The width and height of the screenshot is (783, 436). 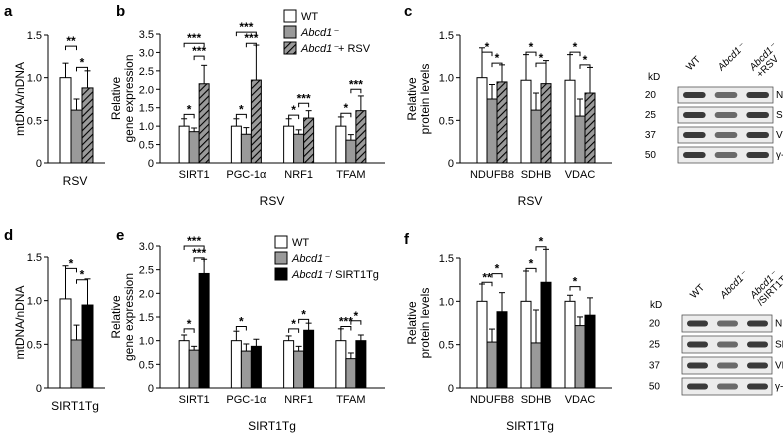 What do you see at coordinates (655, 366) in the screenshot?
I see `kd-marker: 37` at bounding box center [655, 366].